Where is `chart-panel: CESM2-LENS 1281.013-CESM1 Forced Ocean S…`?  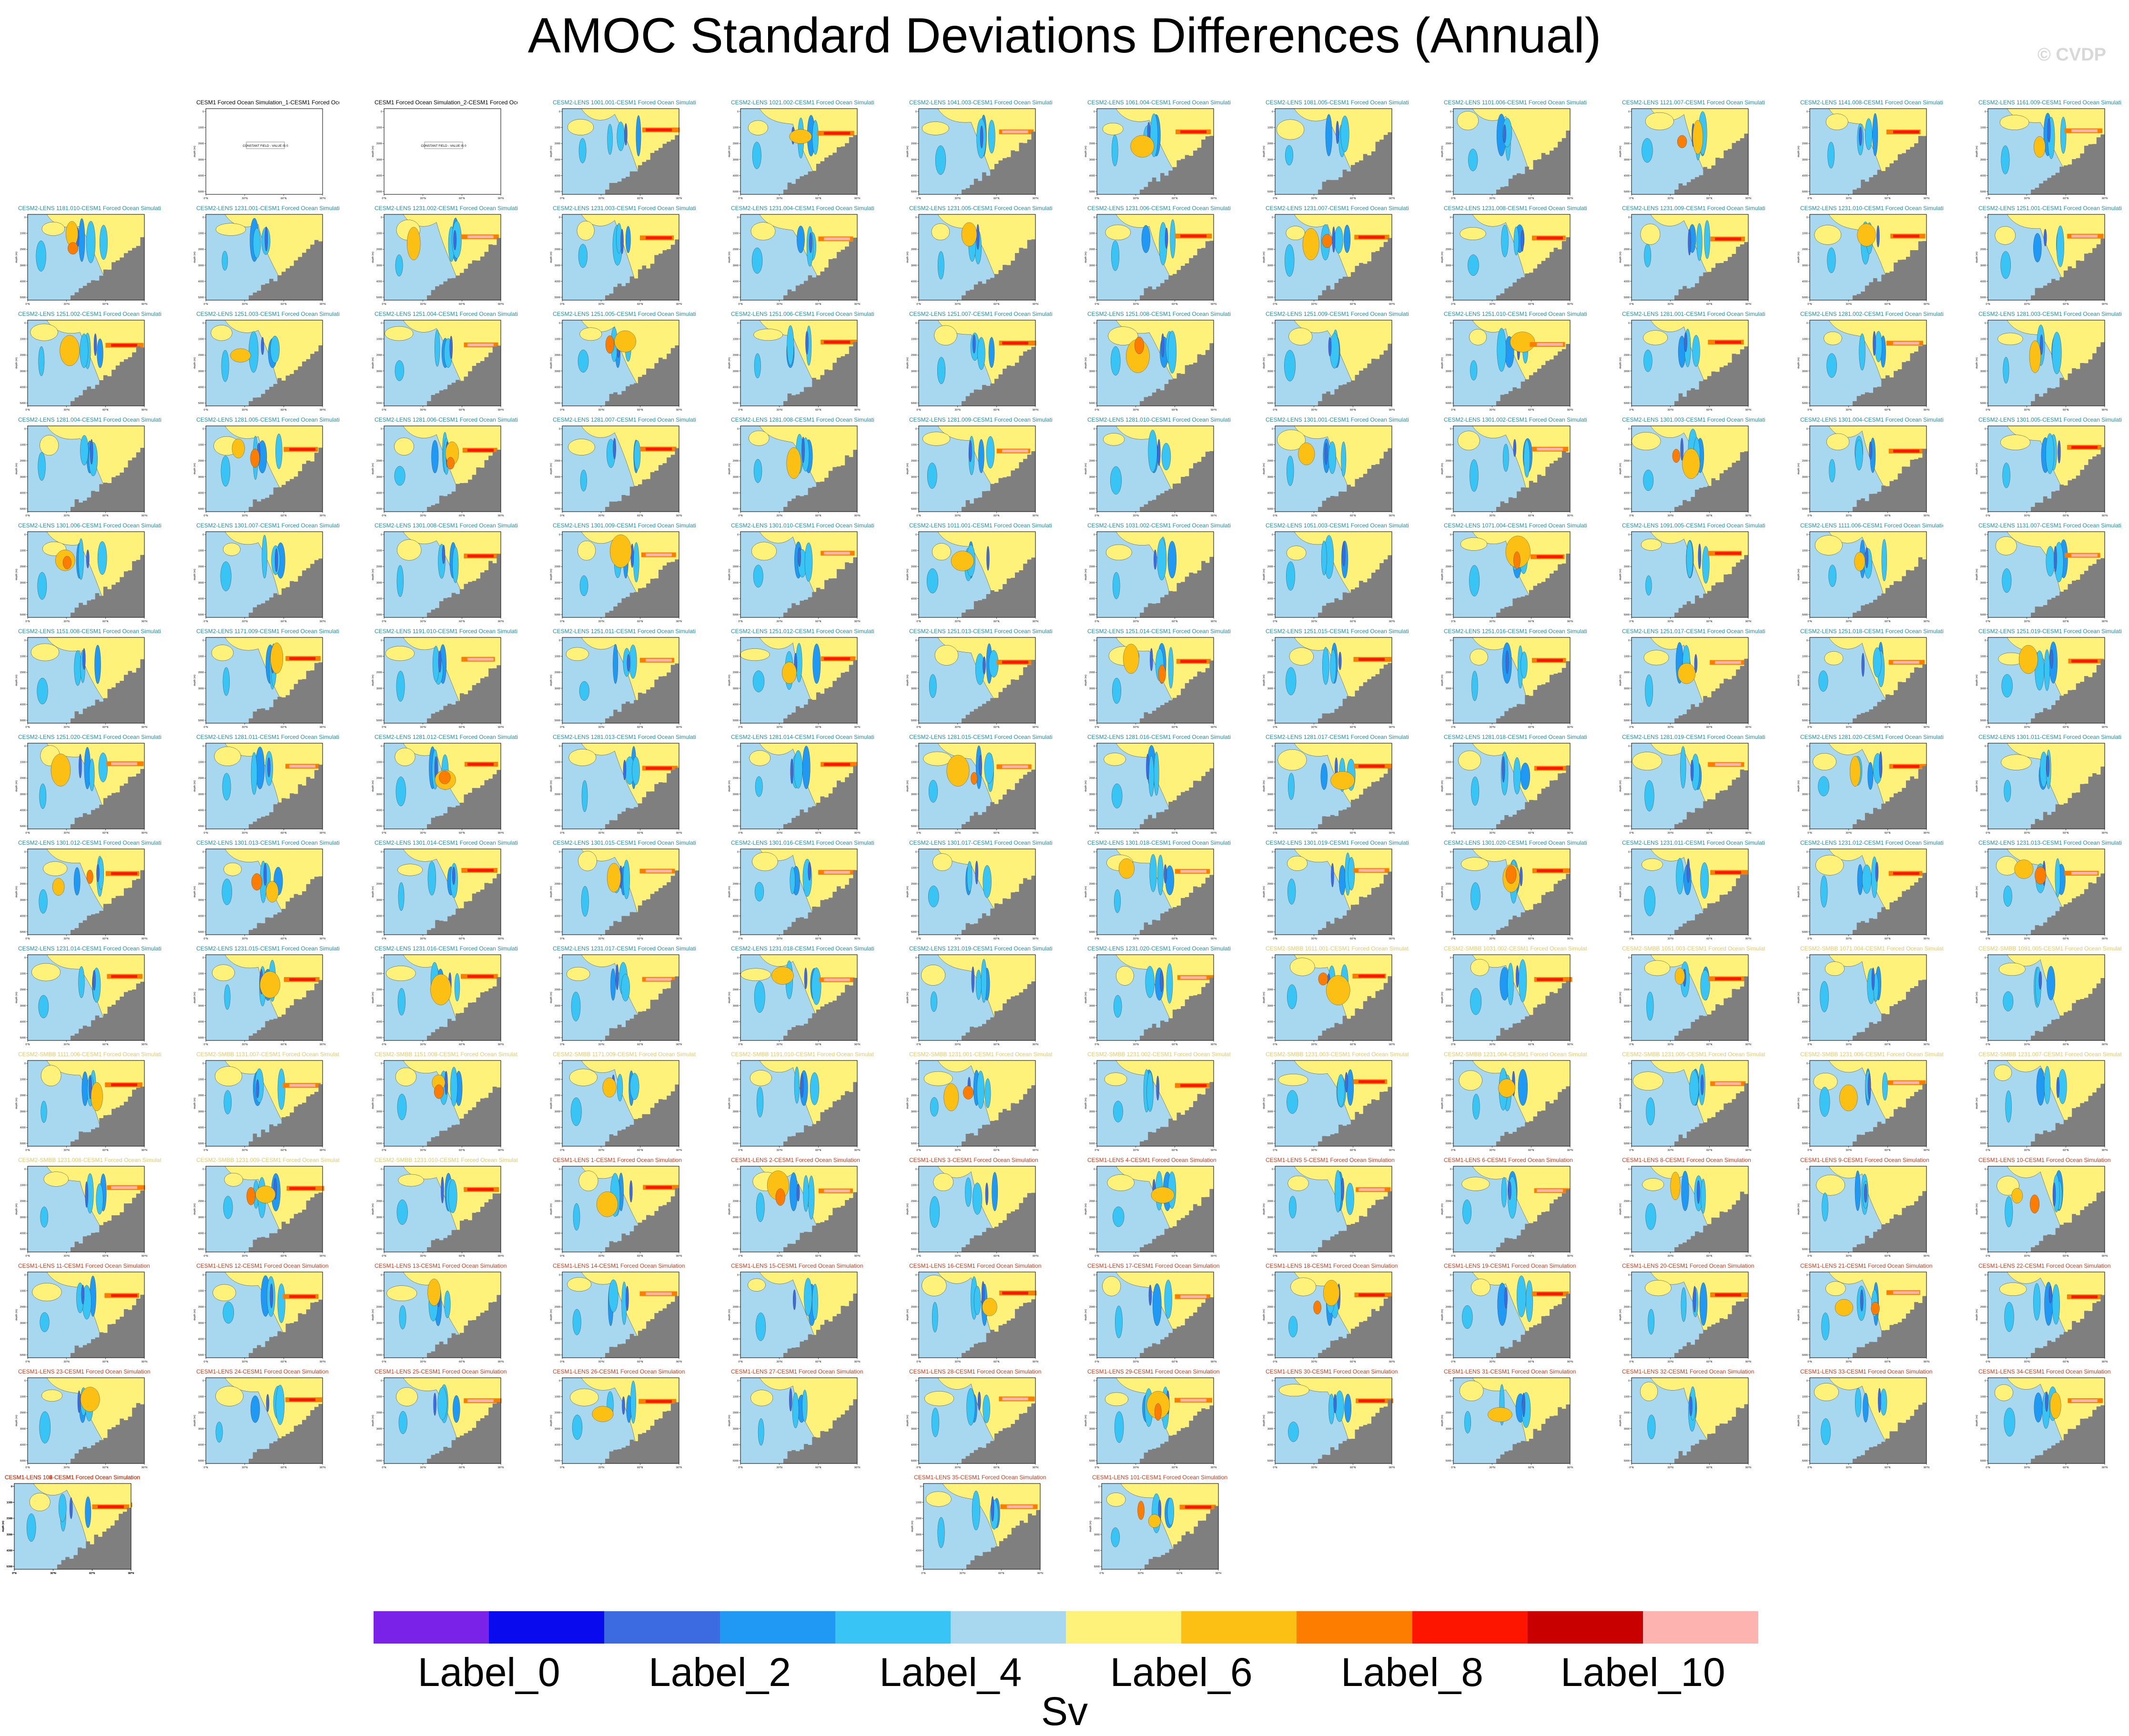 chart-panel: CESM2-LENS 1281.013-CESM1 Forced Ocean S… is located at coordinates (622, 785).